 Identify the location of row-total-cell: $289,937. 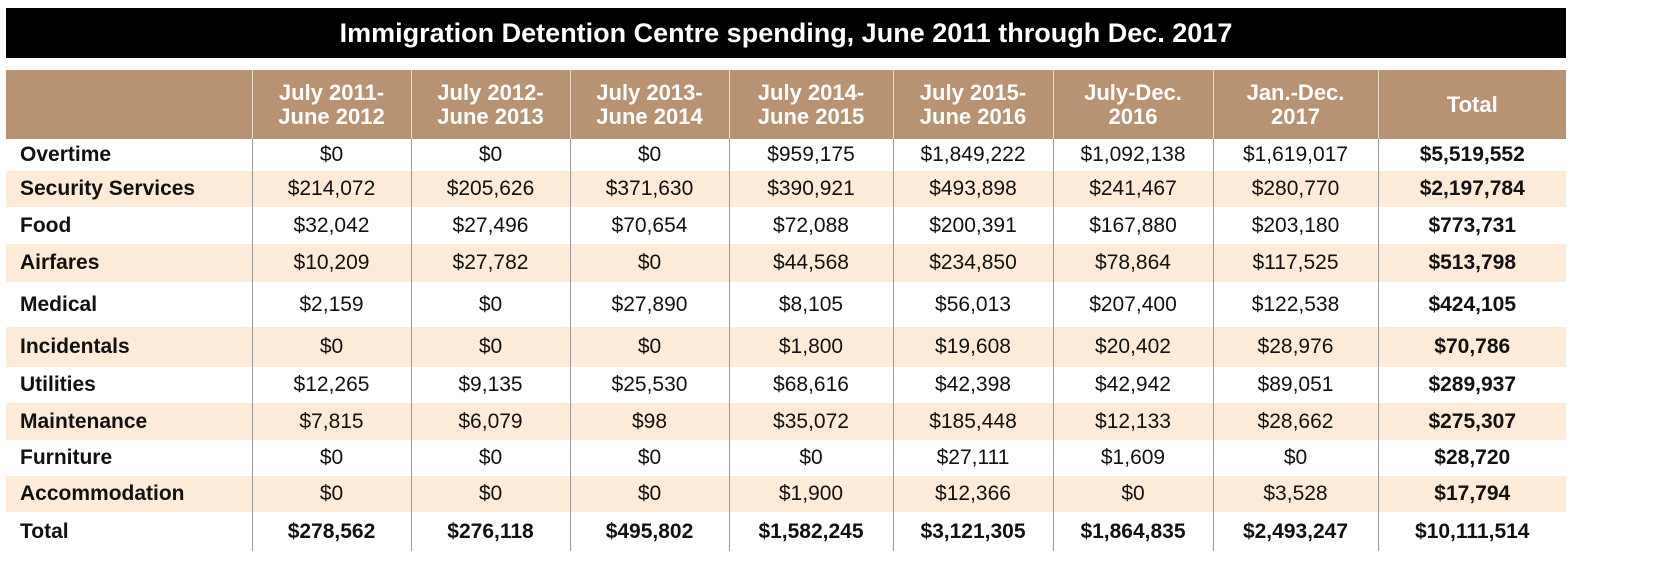
(1471, 385).